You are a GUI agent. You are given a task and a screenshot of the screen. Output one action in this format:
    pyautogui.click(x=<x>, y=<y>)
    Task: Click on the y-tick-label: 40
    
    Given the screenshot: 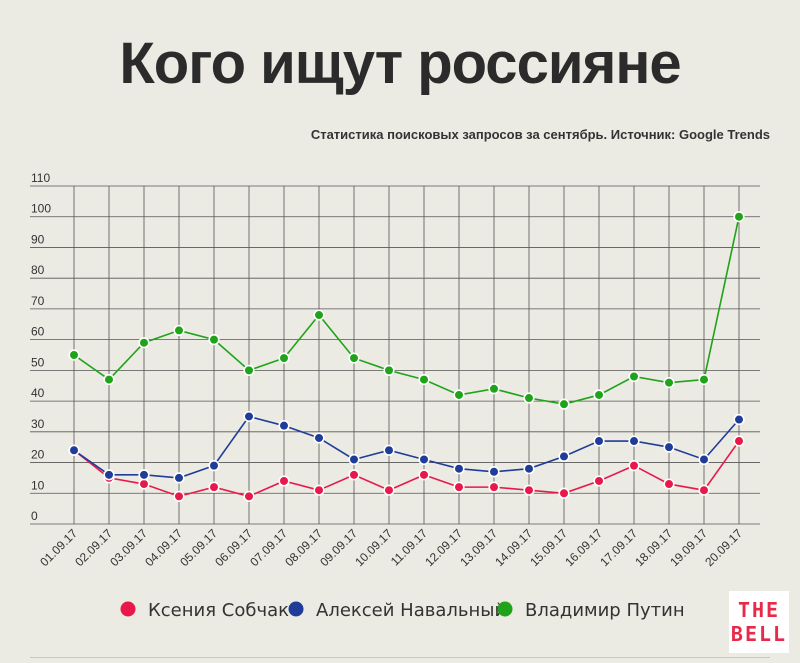 What is the action you would take?
    pyautogui.click(x=38, y=393)
    